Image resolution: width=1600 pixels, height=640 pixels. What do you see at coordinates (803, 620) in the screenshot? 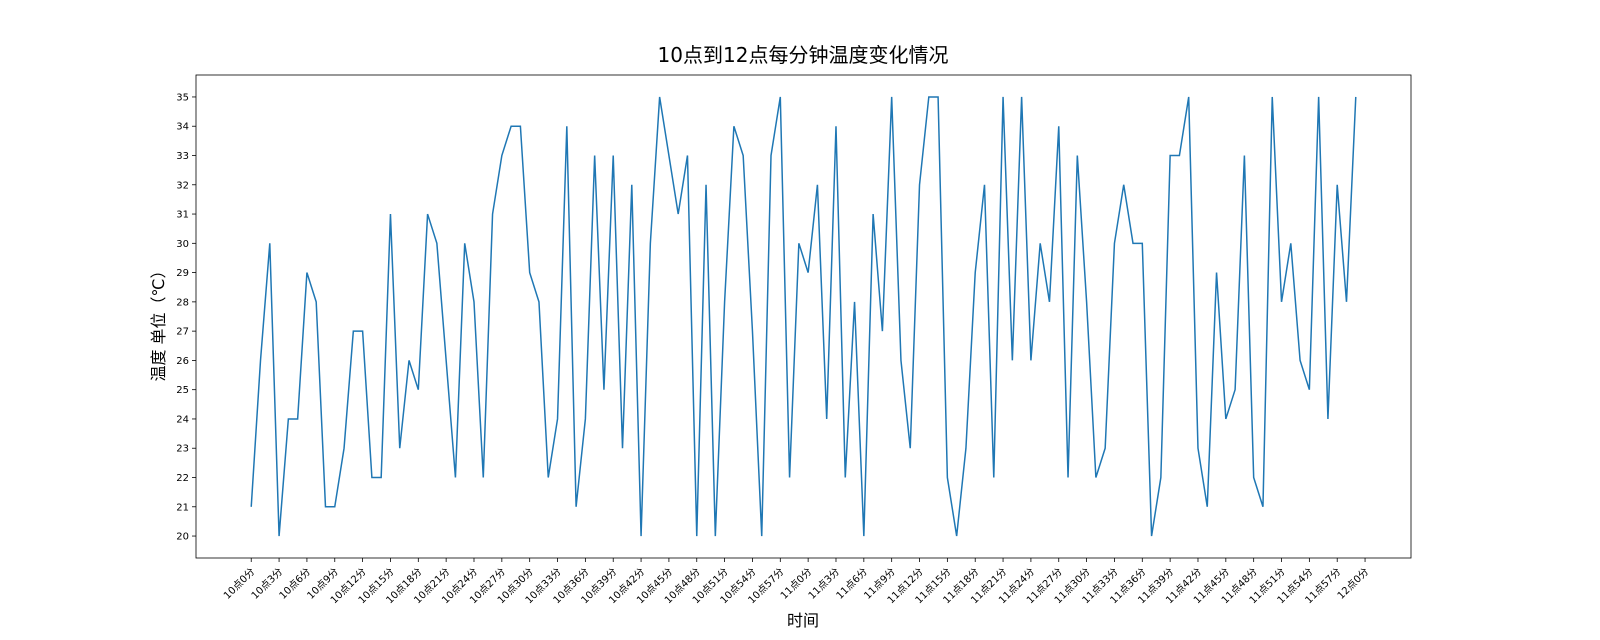
I see `x-axis-label: 时间` at bounding box center [803, 620].